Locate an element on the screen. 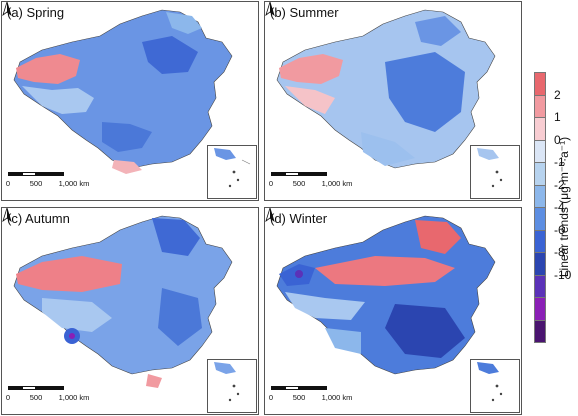 The width and height of the screenshot is (578, 416). legend-tick-label: 0 is located at coordinates (557, 139).